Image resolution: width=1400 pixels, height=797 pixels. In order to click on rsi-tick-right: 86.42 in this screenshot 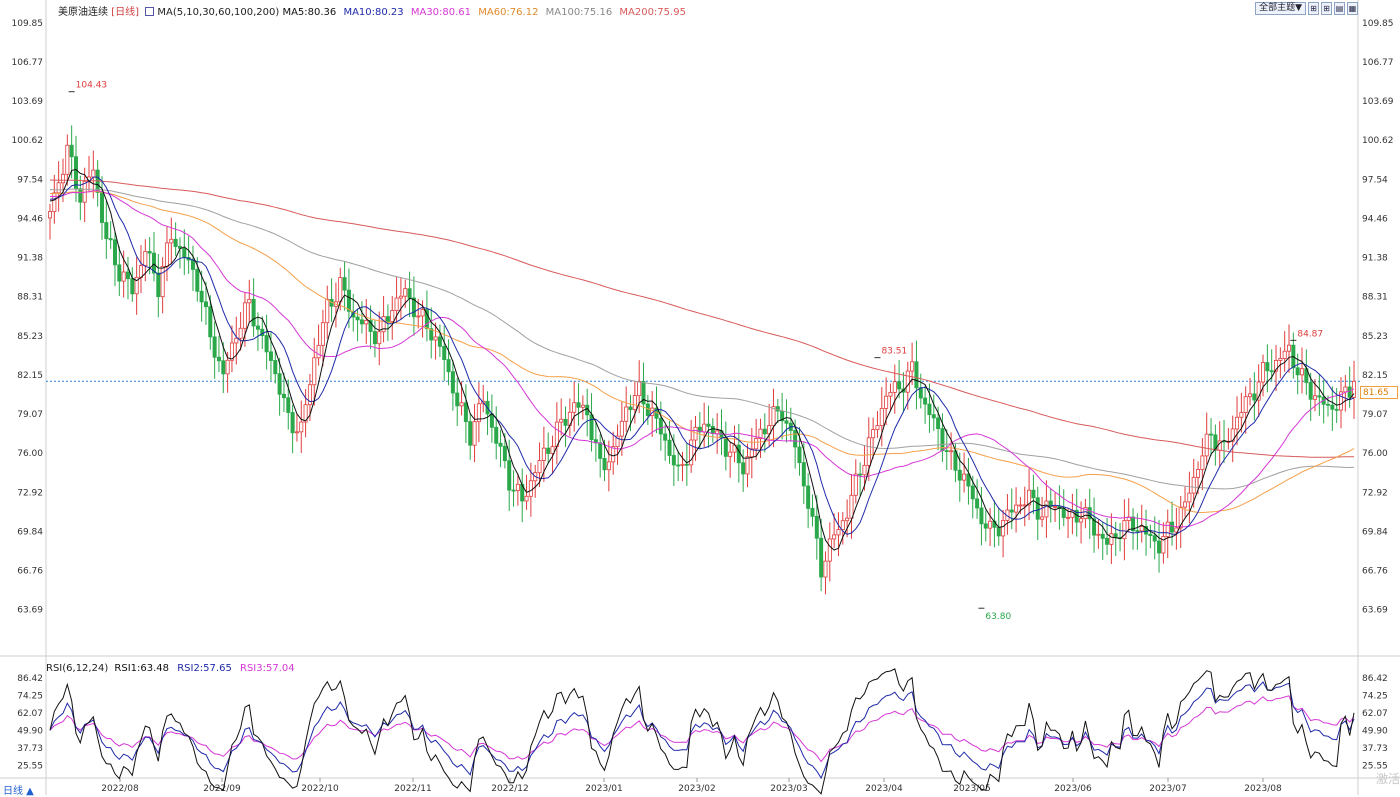, I will do `click(1375, 679)`.